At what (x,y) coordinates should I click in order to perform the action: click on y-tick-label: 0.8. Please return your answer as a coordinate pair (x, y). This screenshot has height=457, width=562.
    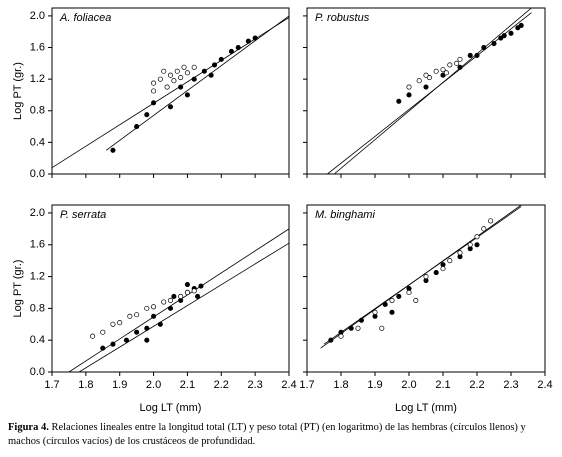
    Looking at the image, I should click on (37, 111).